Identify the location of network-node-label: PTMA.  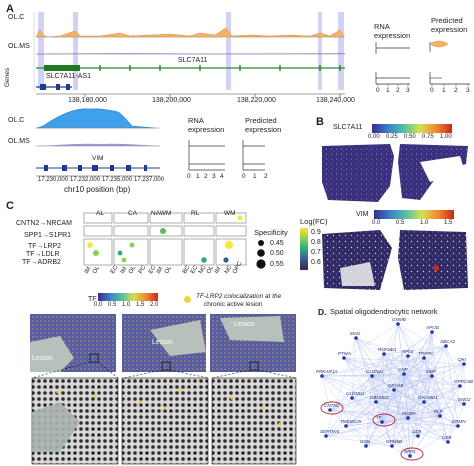
(344, 353).